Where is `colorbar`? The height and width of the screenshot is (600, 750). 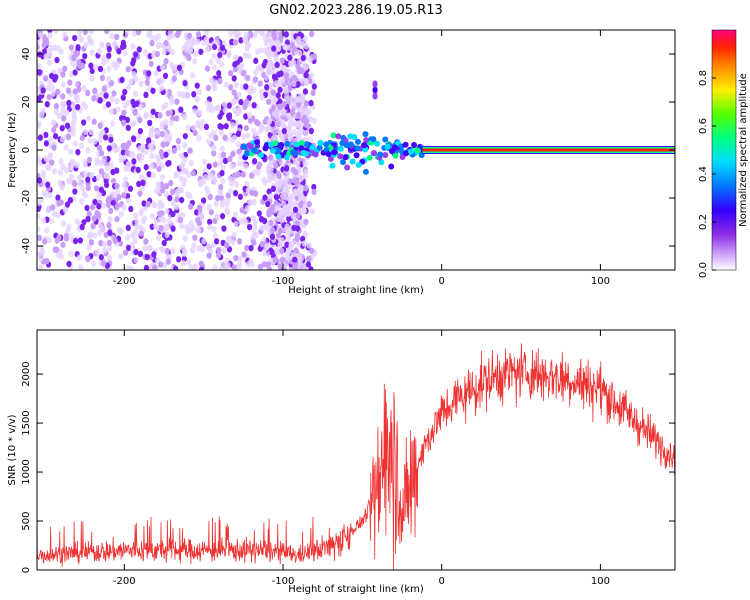
colorbar is located at coordinates (724, 150).